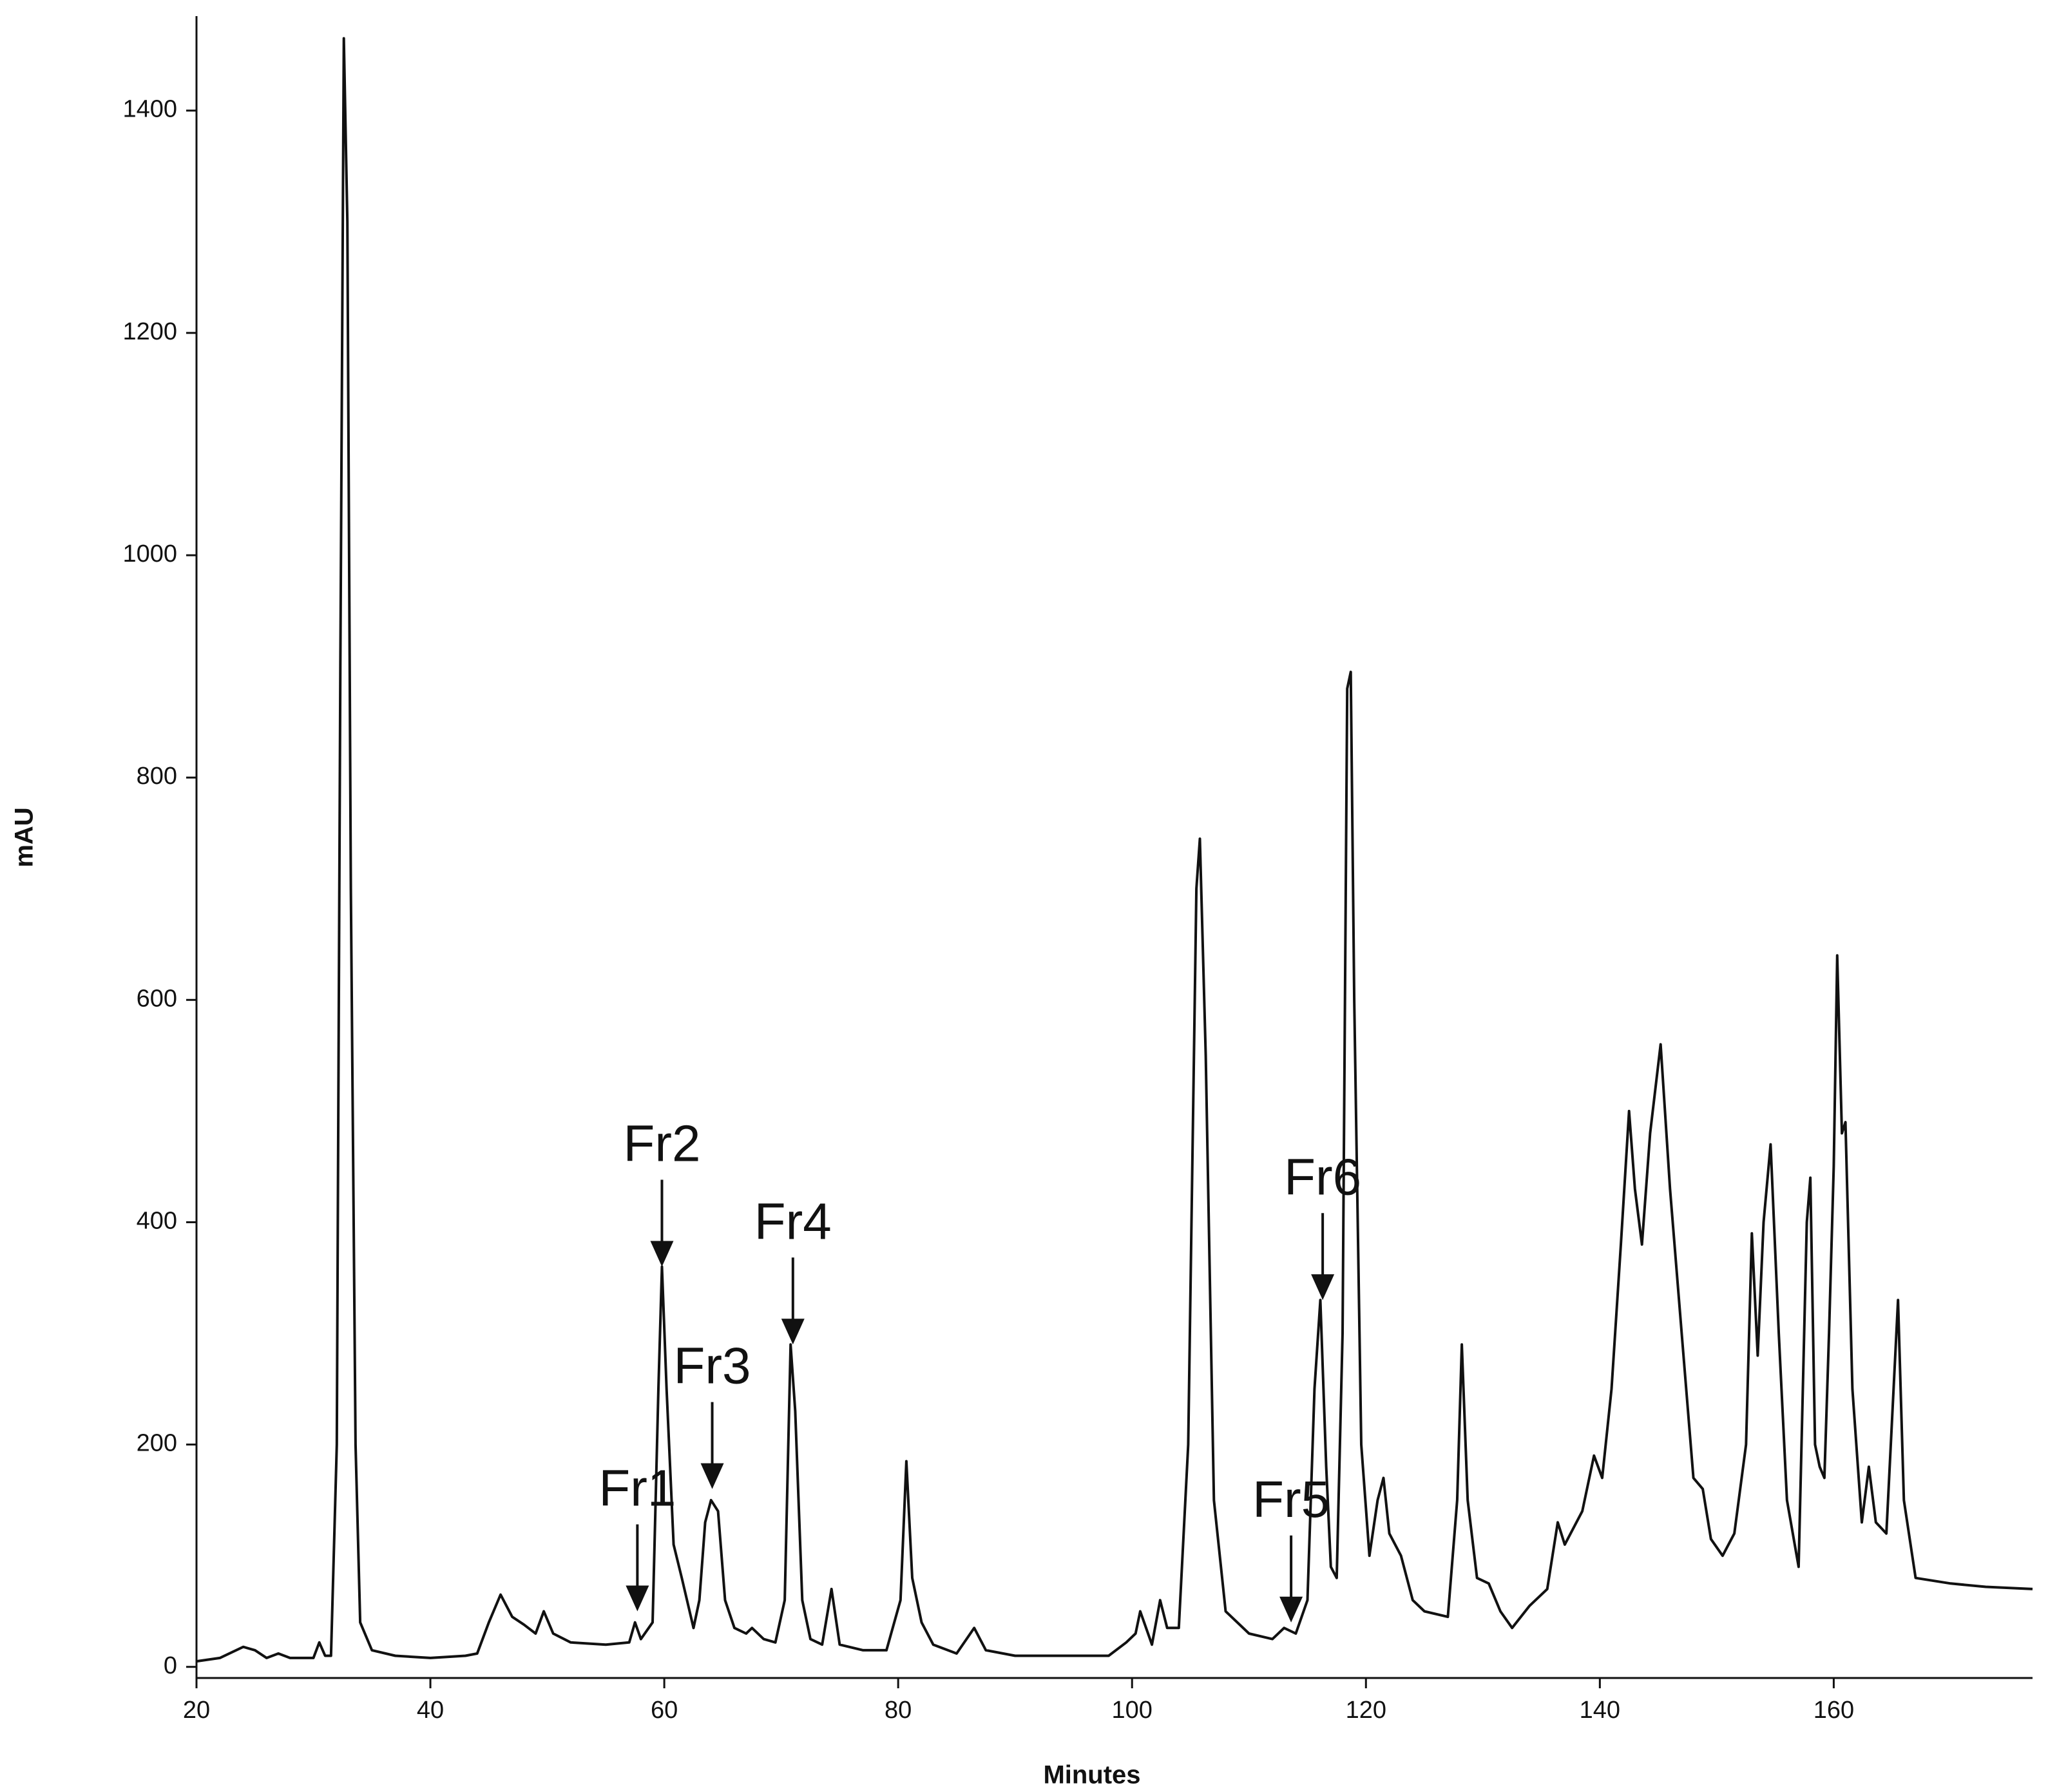 The height and width of the screenshot is (1792, 2048). Describe the element at coordinates (1132, 1711) in the screenshot. I see `x-tick-label: 100` at that location.